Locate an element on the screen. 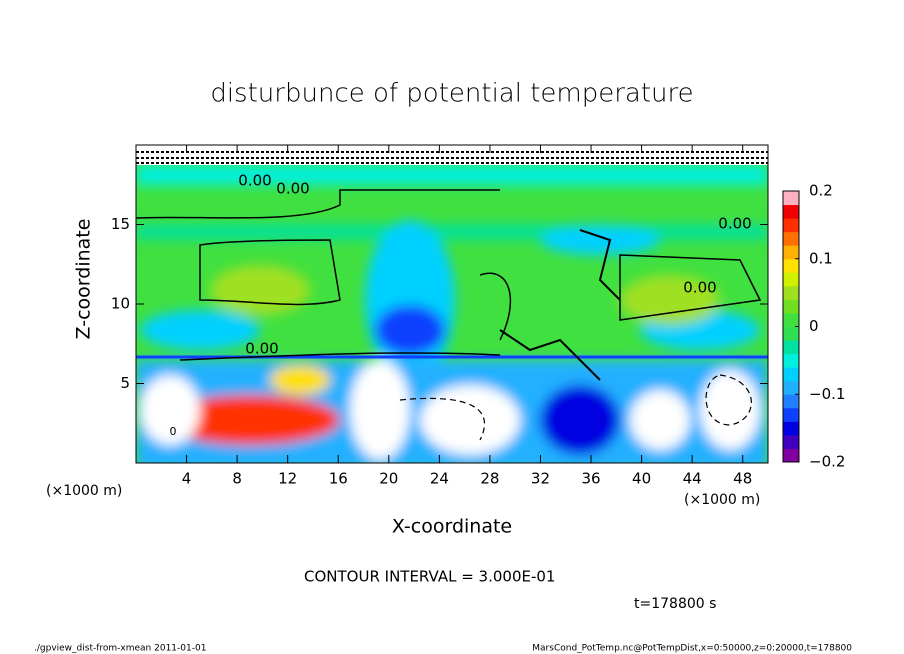 This screenshot has height=654, width=904. y-axis-label: Z-coordinate is located at coordinates (84, 279).